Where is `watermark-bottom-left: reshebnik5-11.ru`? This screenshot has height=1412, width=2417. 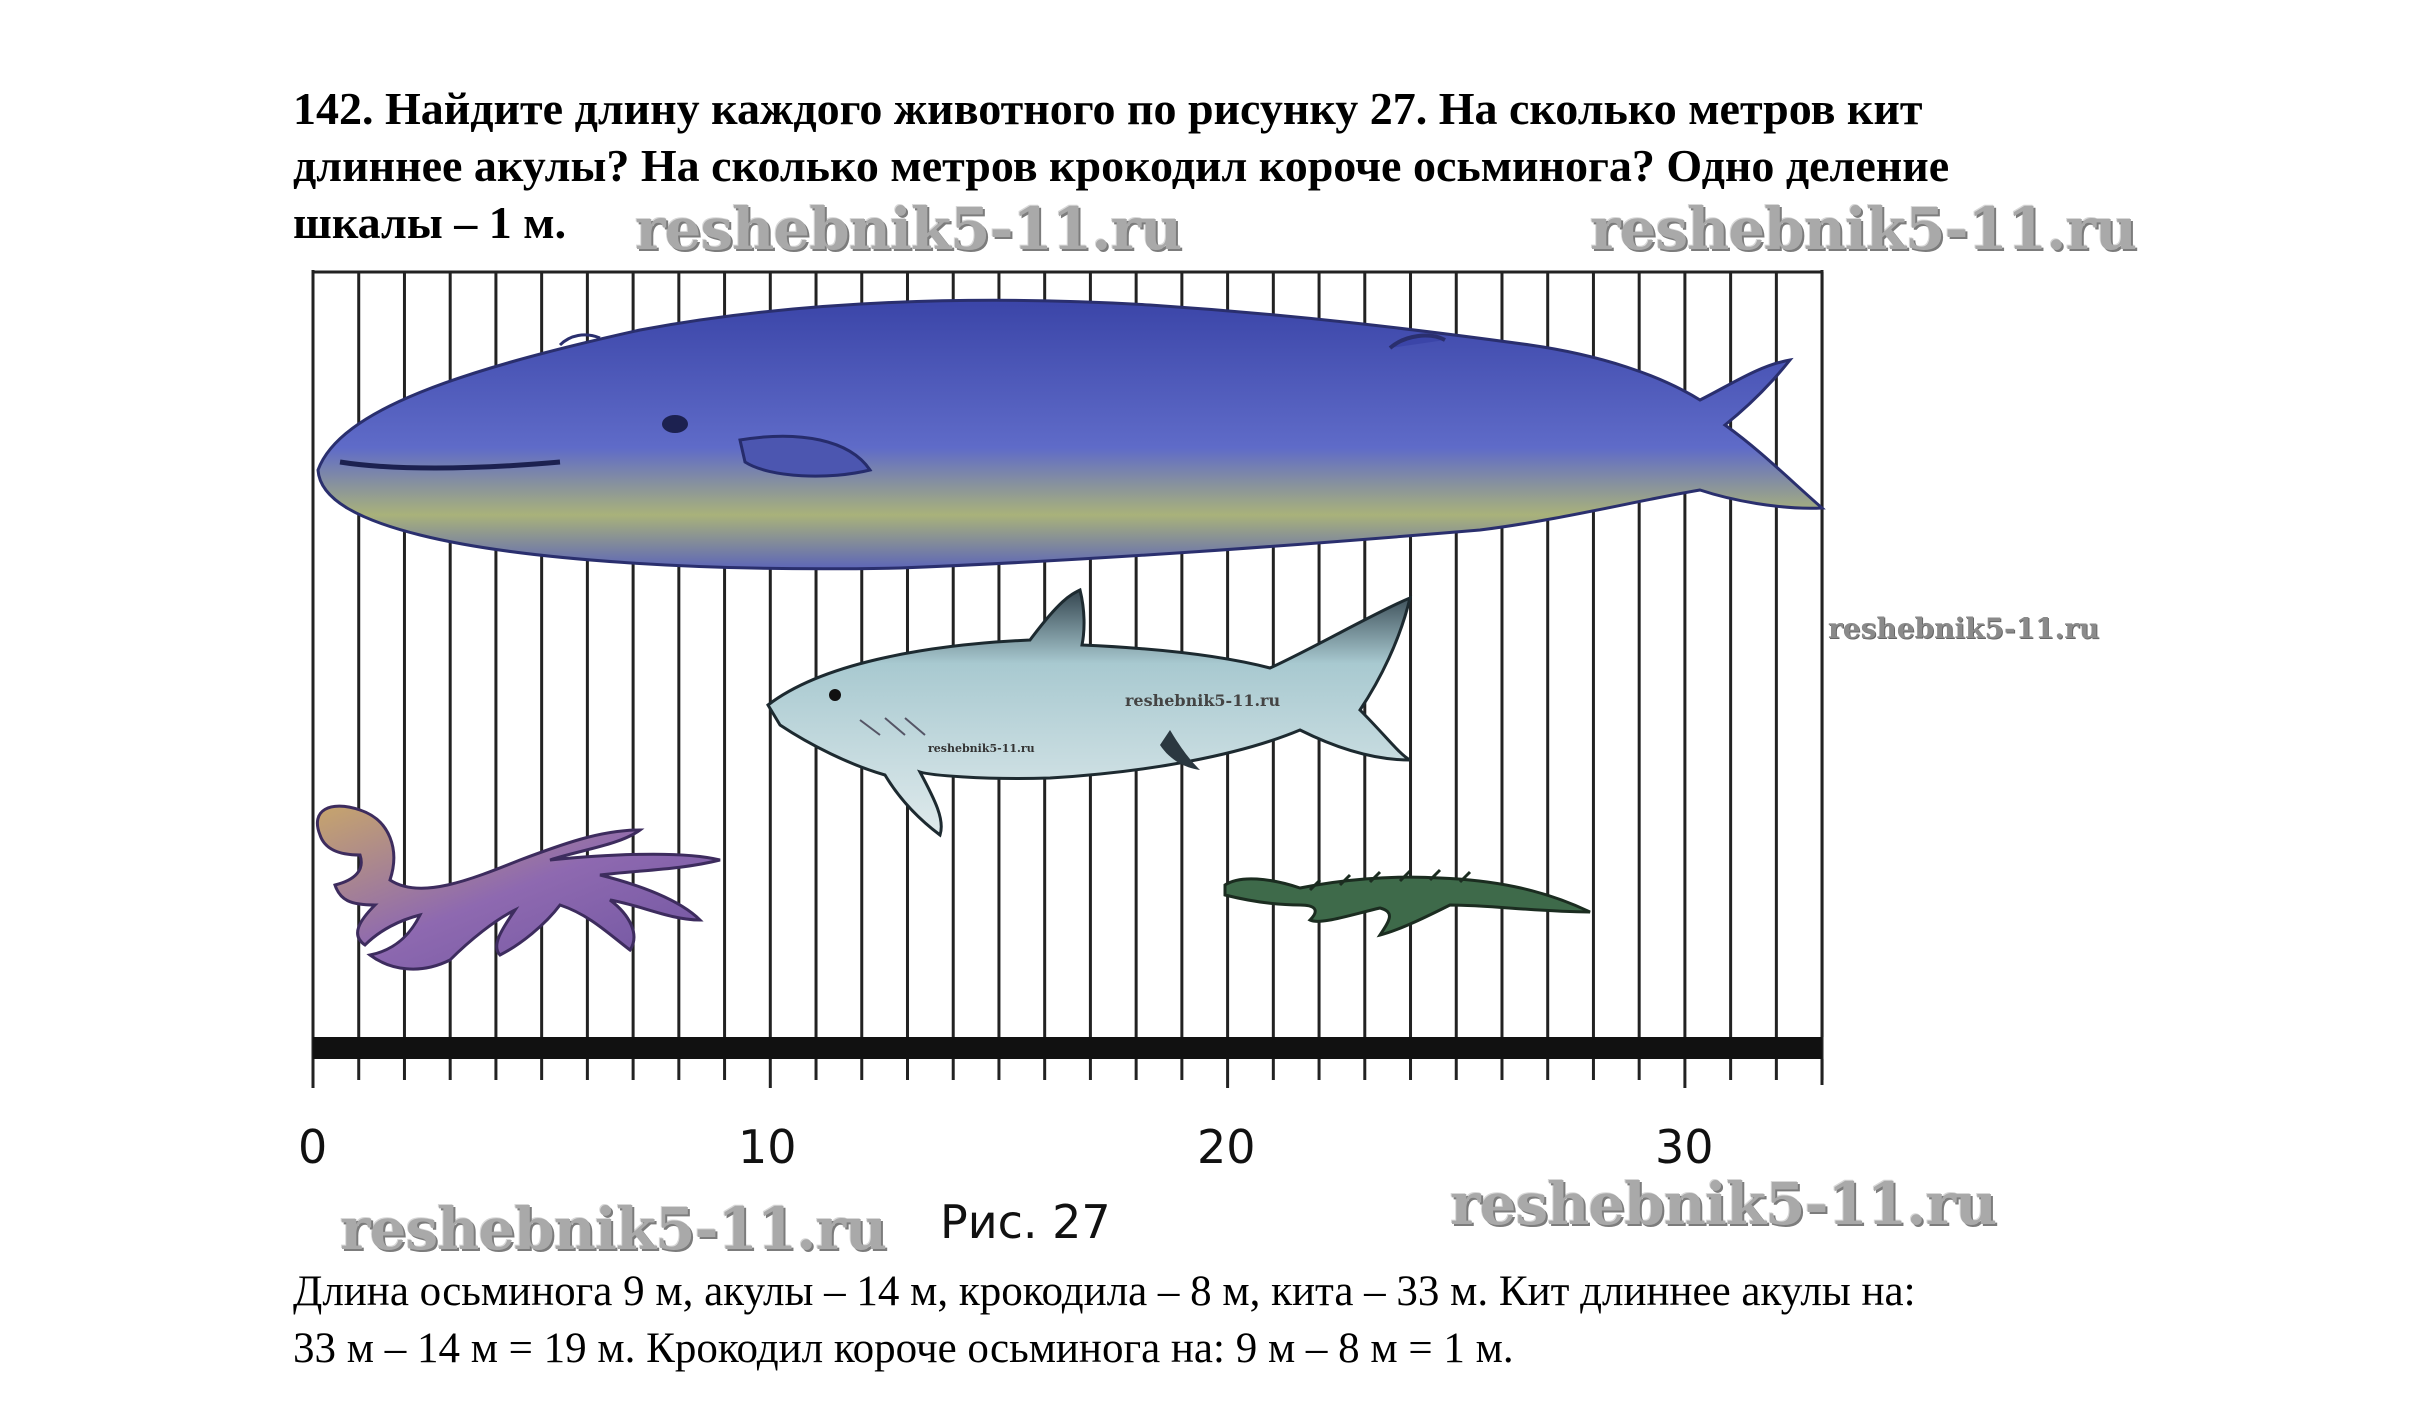
watermark-bottom-left: reshebnik5-11.ru is located at coordinates (613, 1229).